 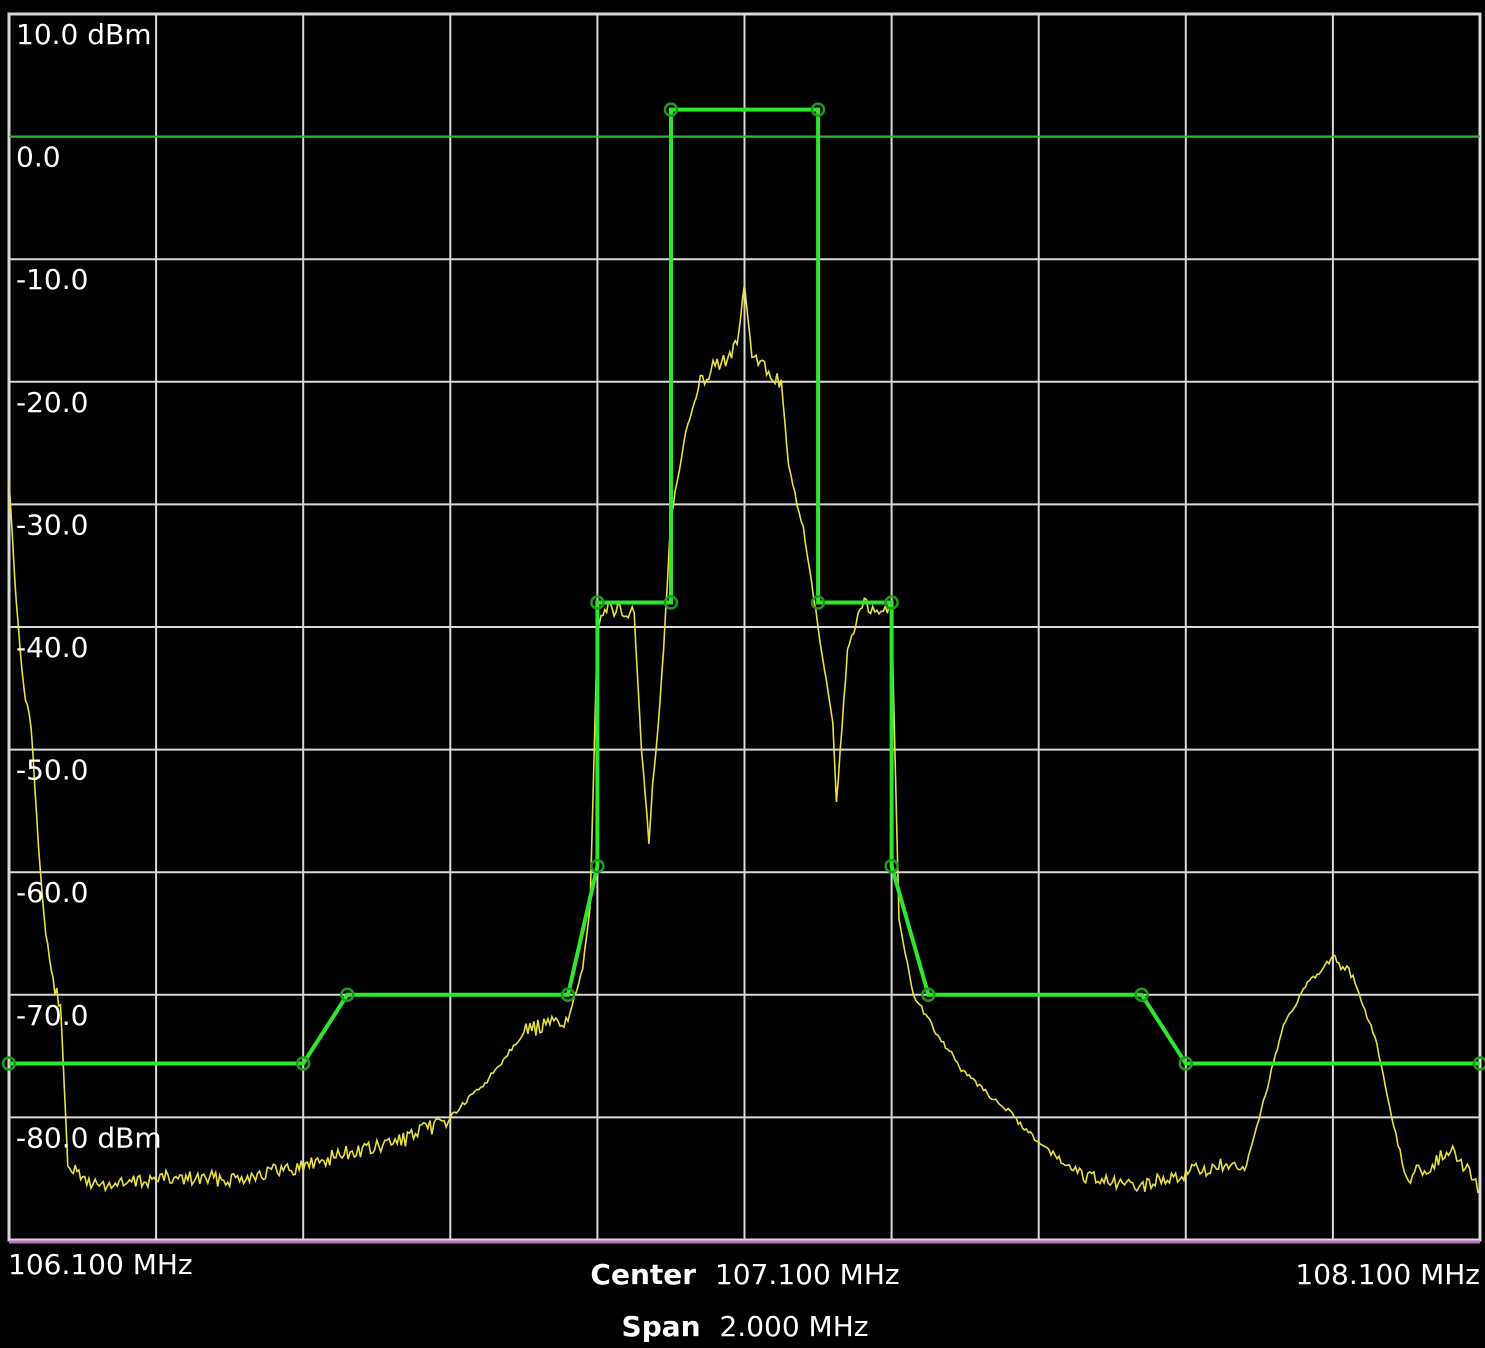 What do you see at coordinates (643, 1274) in the screenshot?
I see `center-label: Center` at bounding box center [643, 1274].